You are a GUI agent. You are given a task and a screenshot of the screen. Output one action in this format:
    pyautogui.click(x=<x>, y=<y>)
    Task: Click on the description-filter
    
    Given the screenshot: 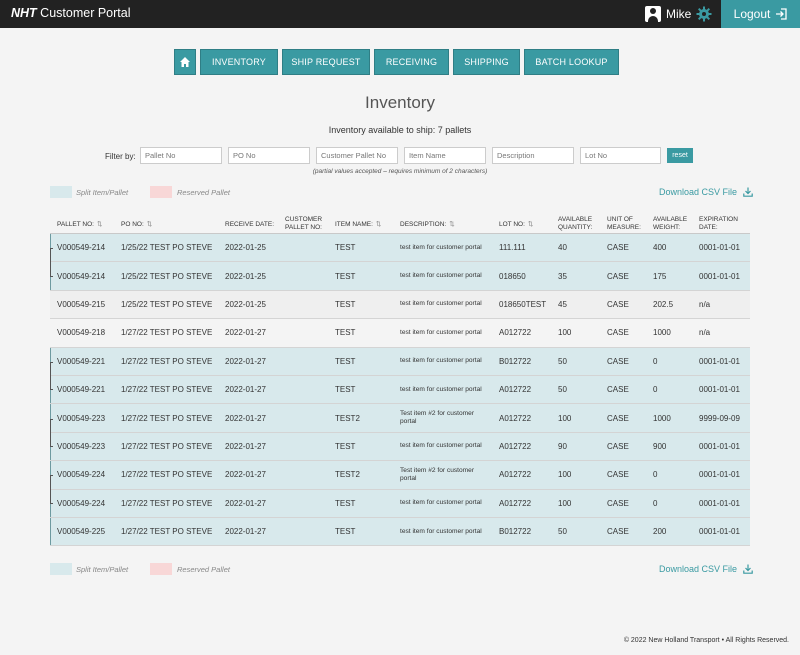 What is the action you would take?
    pyautogui.click(x=533, y=155)
    